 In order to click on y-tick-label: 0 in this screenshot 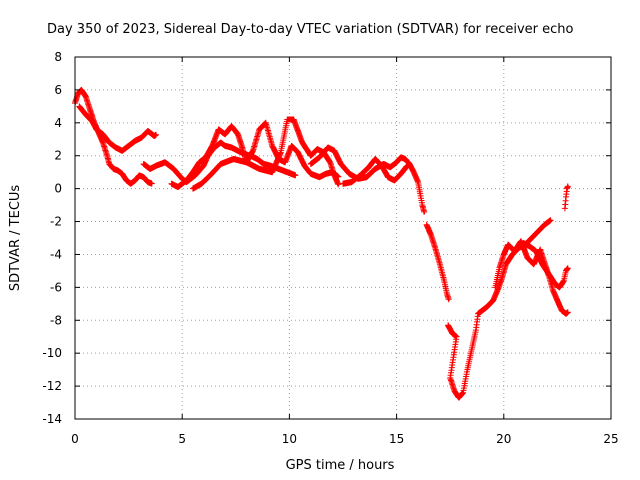, I will do `click(58, 189)`.